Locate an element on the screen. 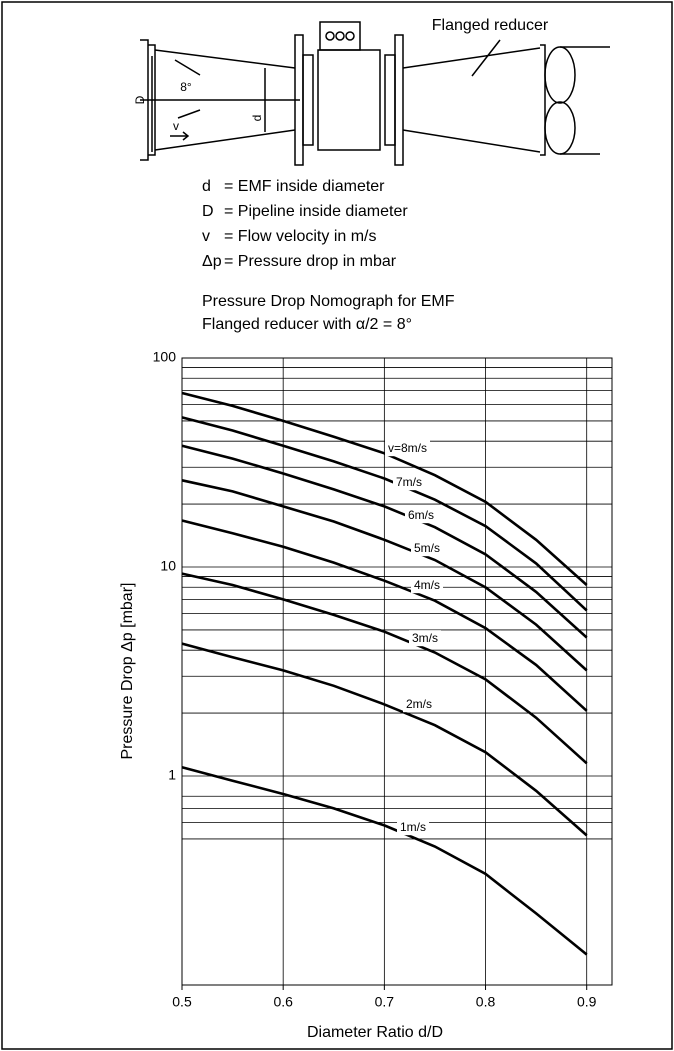 The width and height of the screenshot is (674, 1051). y-tick-label: 1 is located at coordinates (172, 775).